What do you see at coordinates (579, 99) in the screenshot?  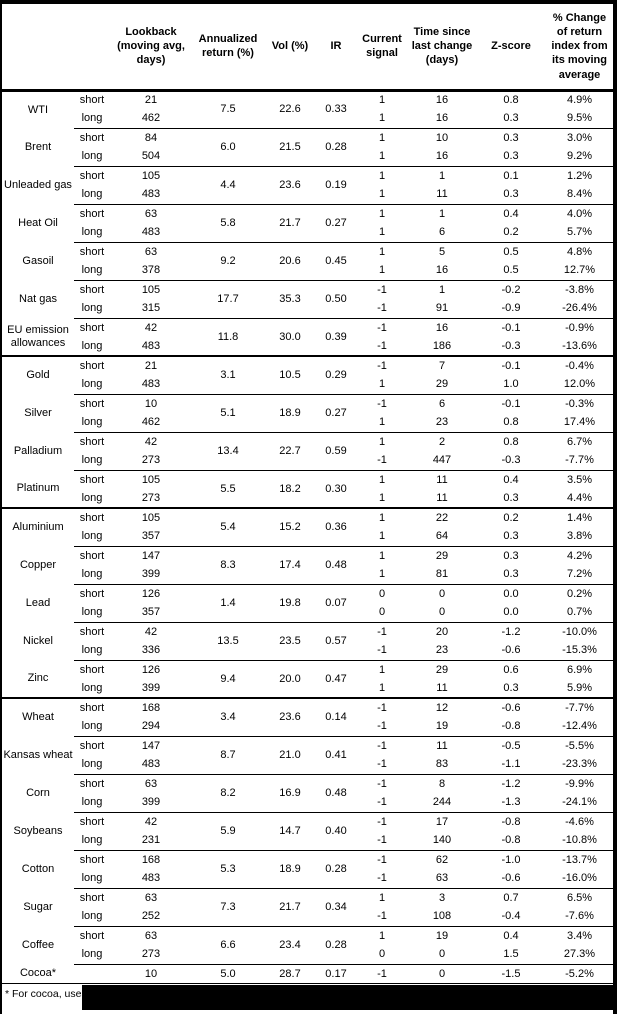 I see `pct-change-value: 4.9%` at bounding box center [579, 99].